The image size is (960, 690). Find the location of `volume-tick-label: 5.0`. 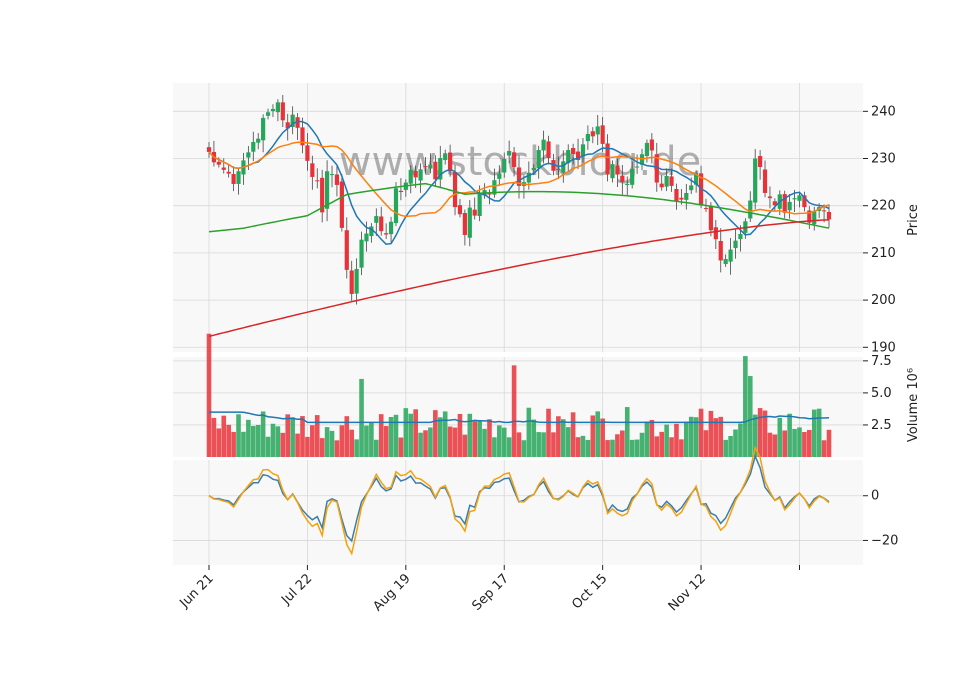

volume-tick-label: 5.0 is located at coordinates (881, 393).